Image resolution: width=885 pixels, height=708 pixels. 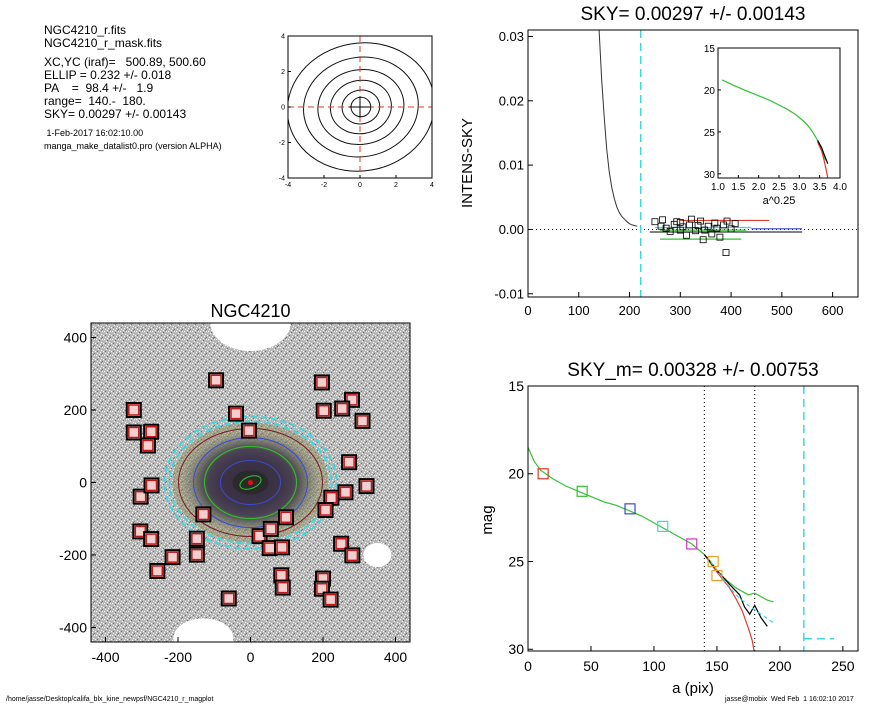 I want to click on mag-x-tick-label: 0, so click(x=528, y=666).